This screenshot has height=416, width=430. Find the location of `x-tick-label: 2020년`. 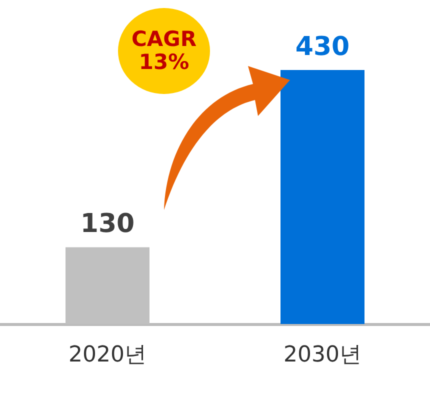

x-tick-label: 2020년 is located at coordinates (107, 355).